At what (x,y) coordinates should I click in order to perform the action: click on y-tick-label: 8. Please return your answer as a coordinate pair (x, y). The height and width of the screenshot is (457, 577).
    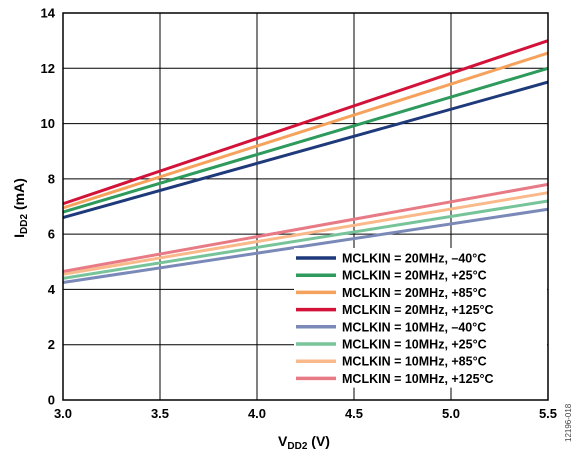
    Looking at the image, I should click on (51, 178).